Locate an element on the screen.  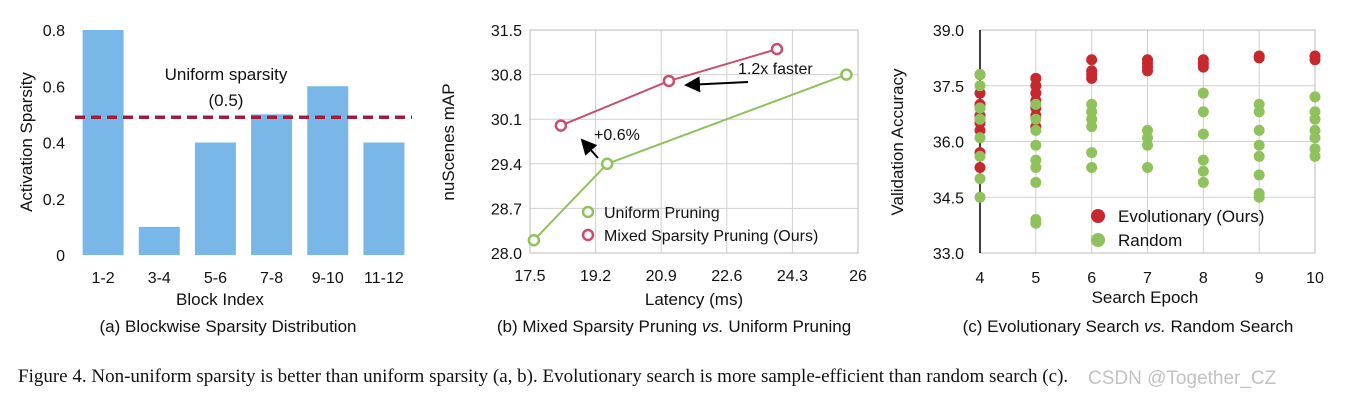
y-tick-label: 29.4 is located at coordinates (506, 165).